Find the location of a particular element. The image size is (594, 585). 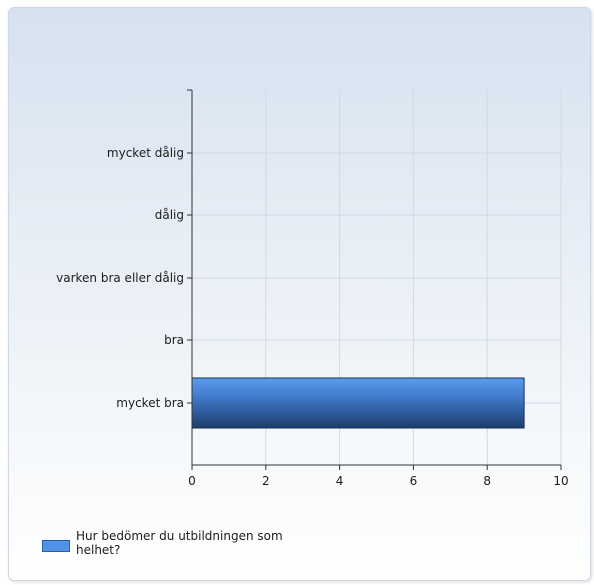

x-tick-label: 4 is located at coordinates (340, 481).